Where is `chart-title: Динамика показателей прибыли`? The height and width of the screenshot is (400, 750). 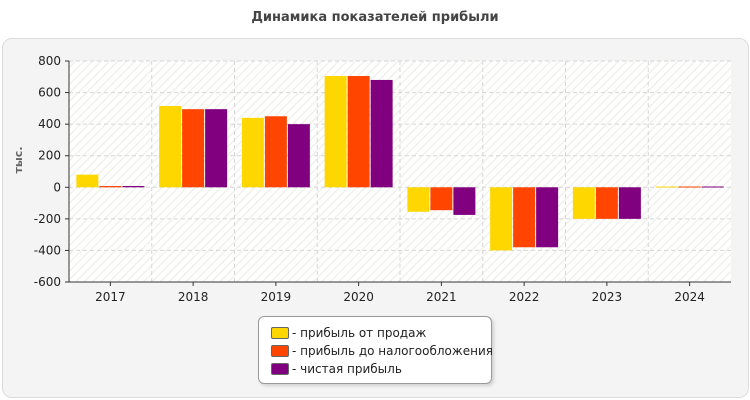
chart-title: Динамика показателей прибыли is located at coordinates (375, 17).